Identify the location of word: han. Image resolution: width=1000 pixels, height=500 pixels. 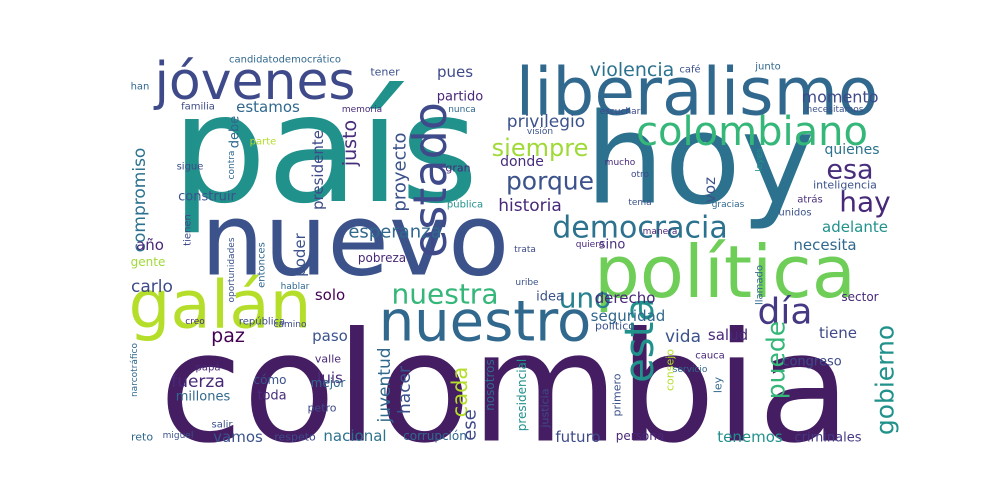
(140, 87).